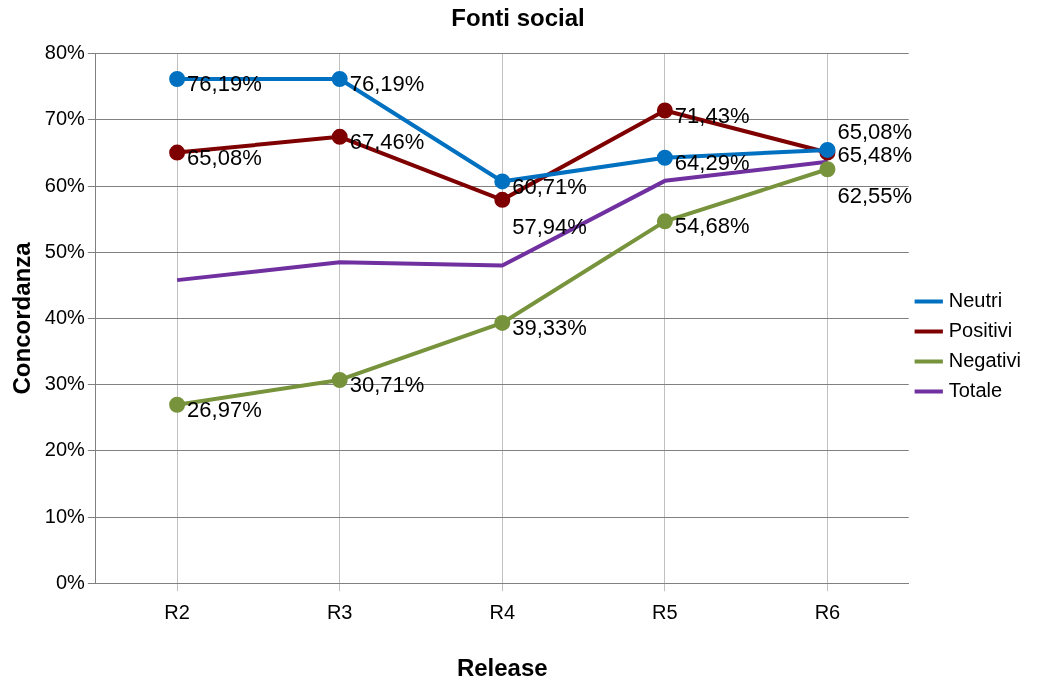 The width and height of the screenshot is (1041, 693). Describe the element at coordinates (177, 611) in the screenshot. I see `x-tick-label: R2` at that location.